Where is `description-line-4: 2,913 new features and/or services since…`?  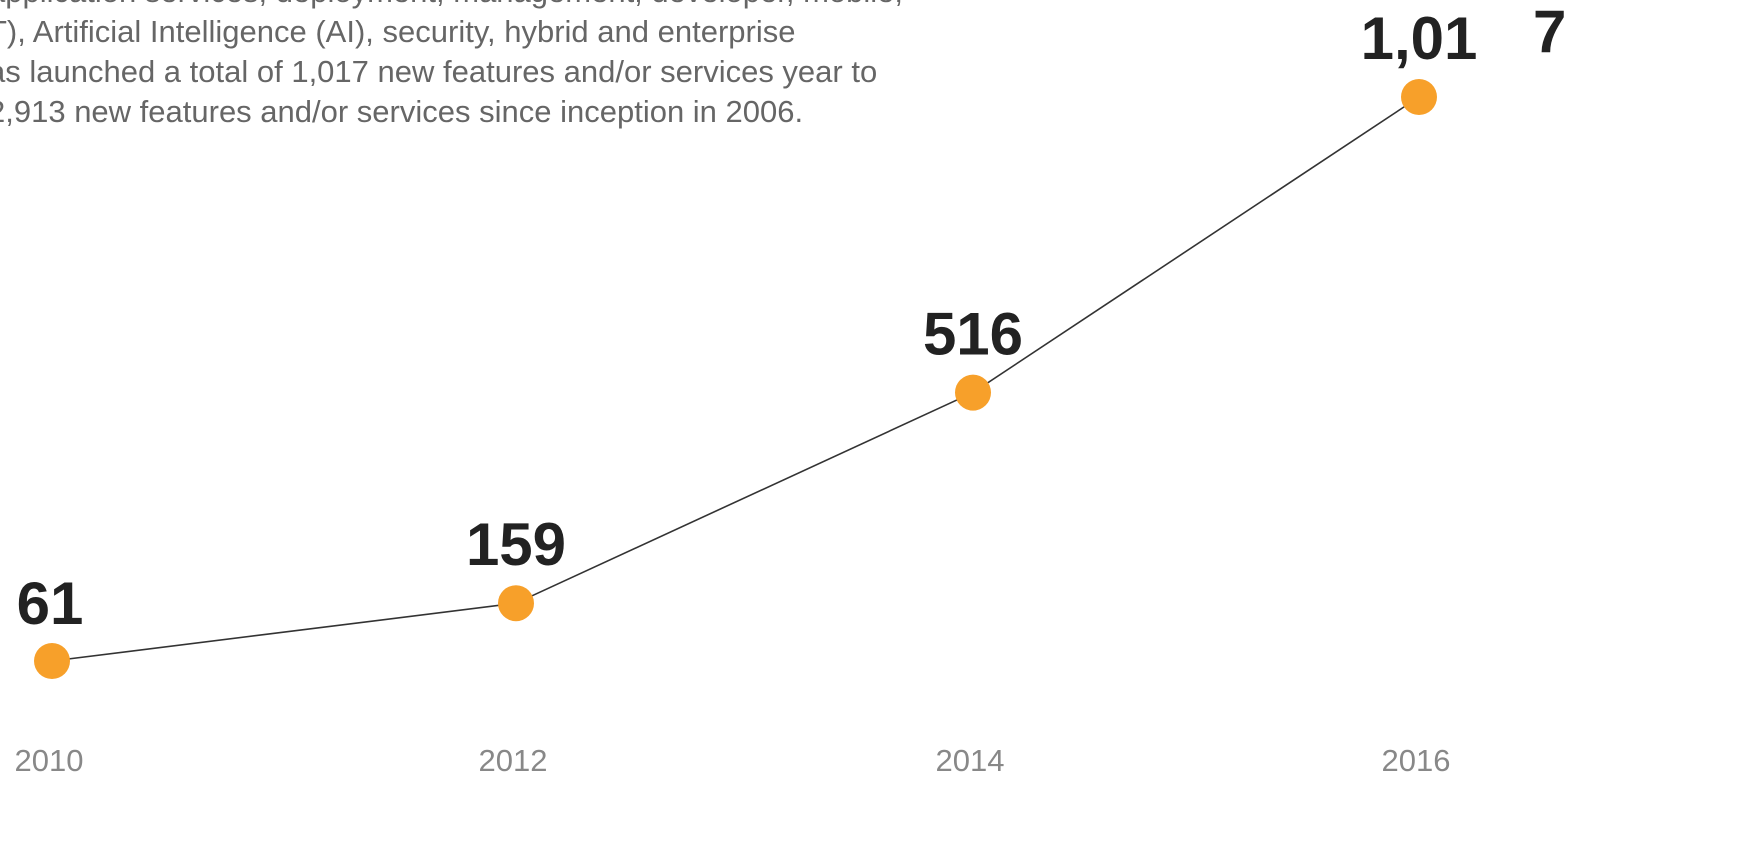
description-line-4: 2,913 new features and/or services since… is located at coordinates (402, 111).